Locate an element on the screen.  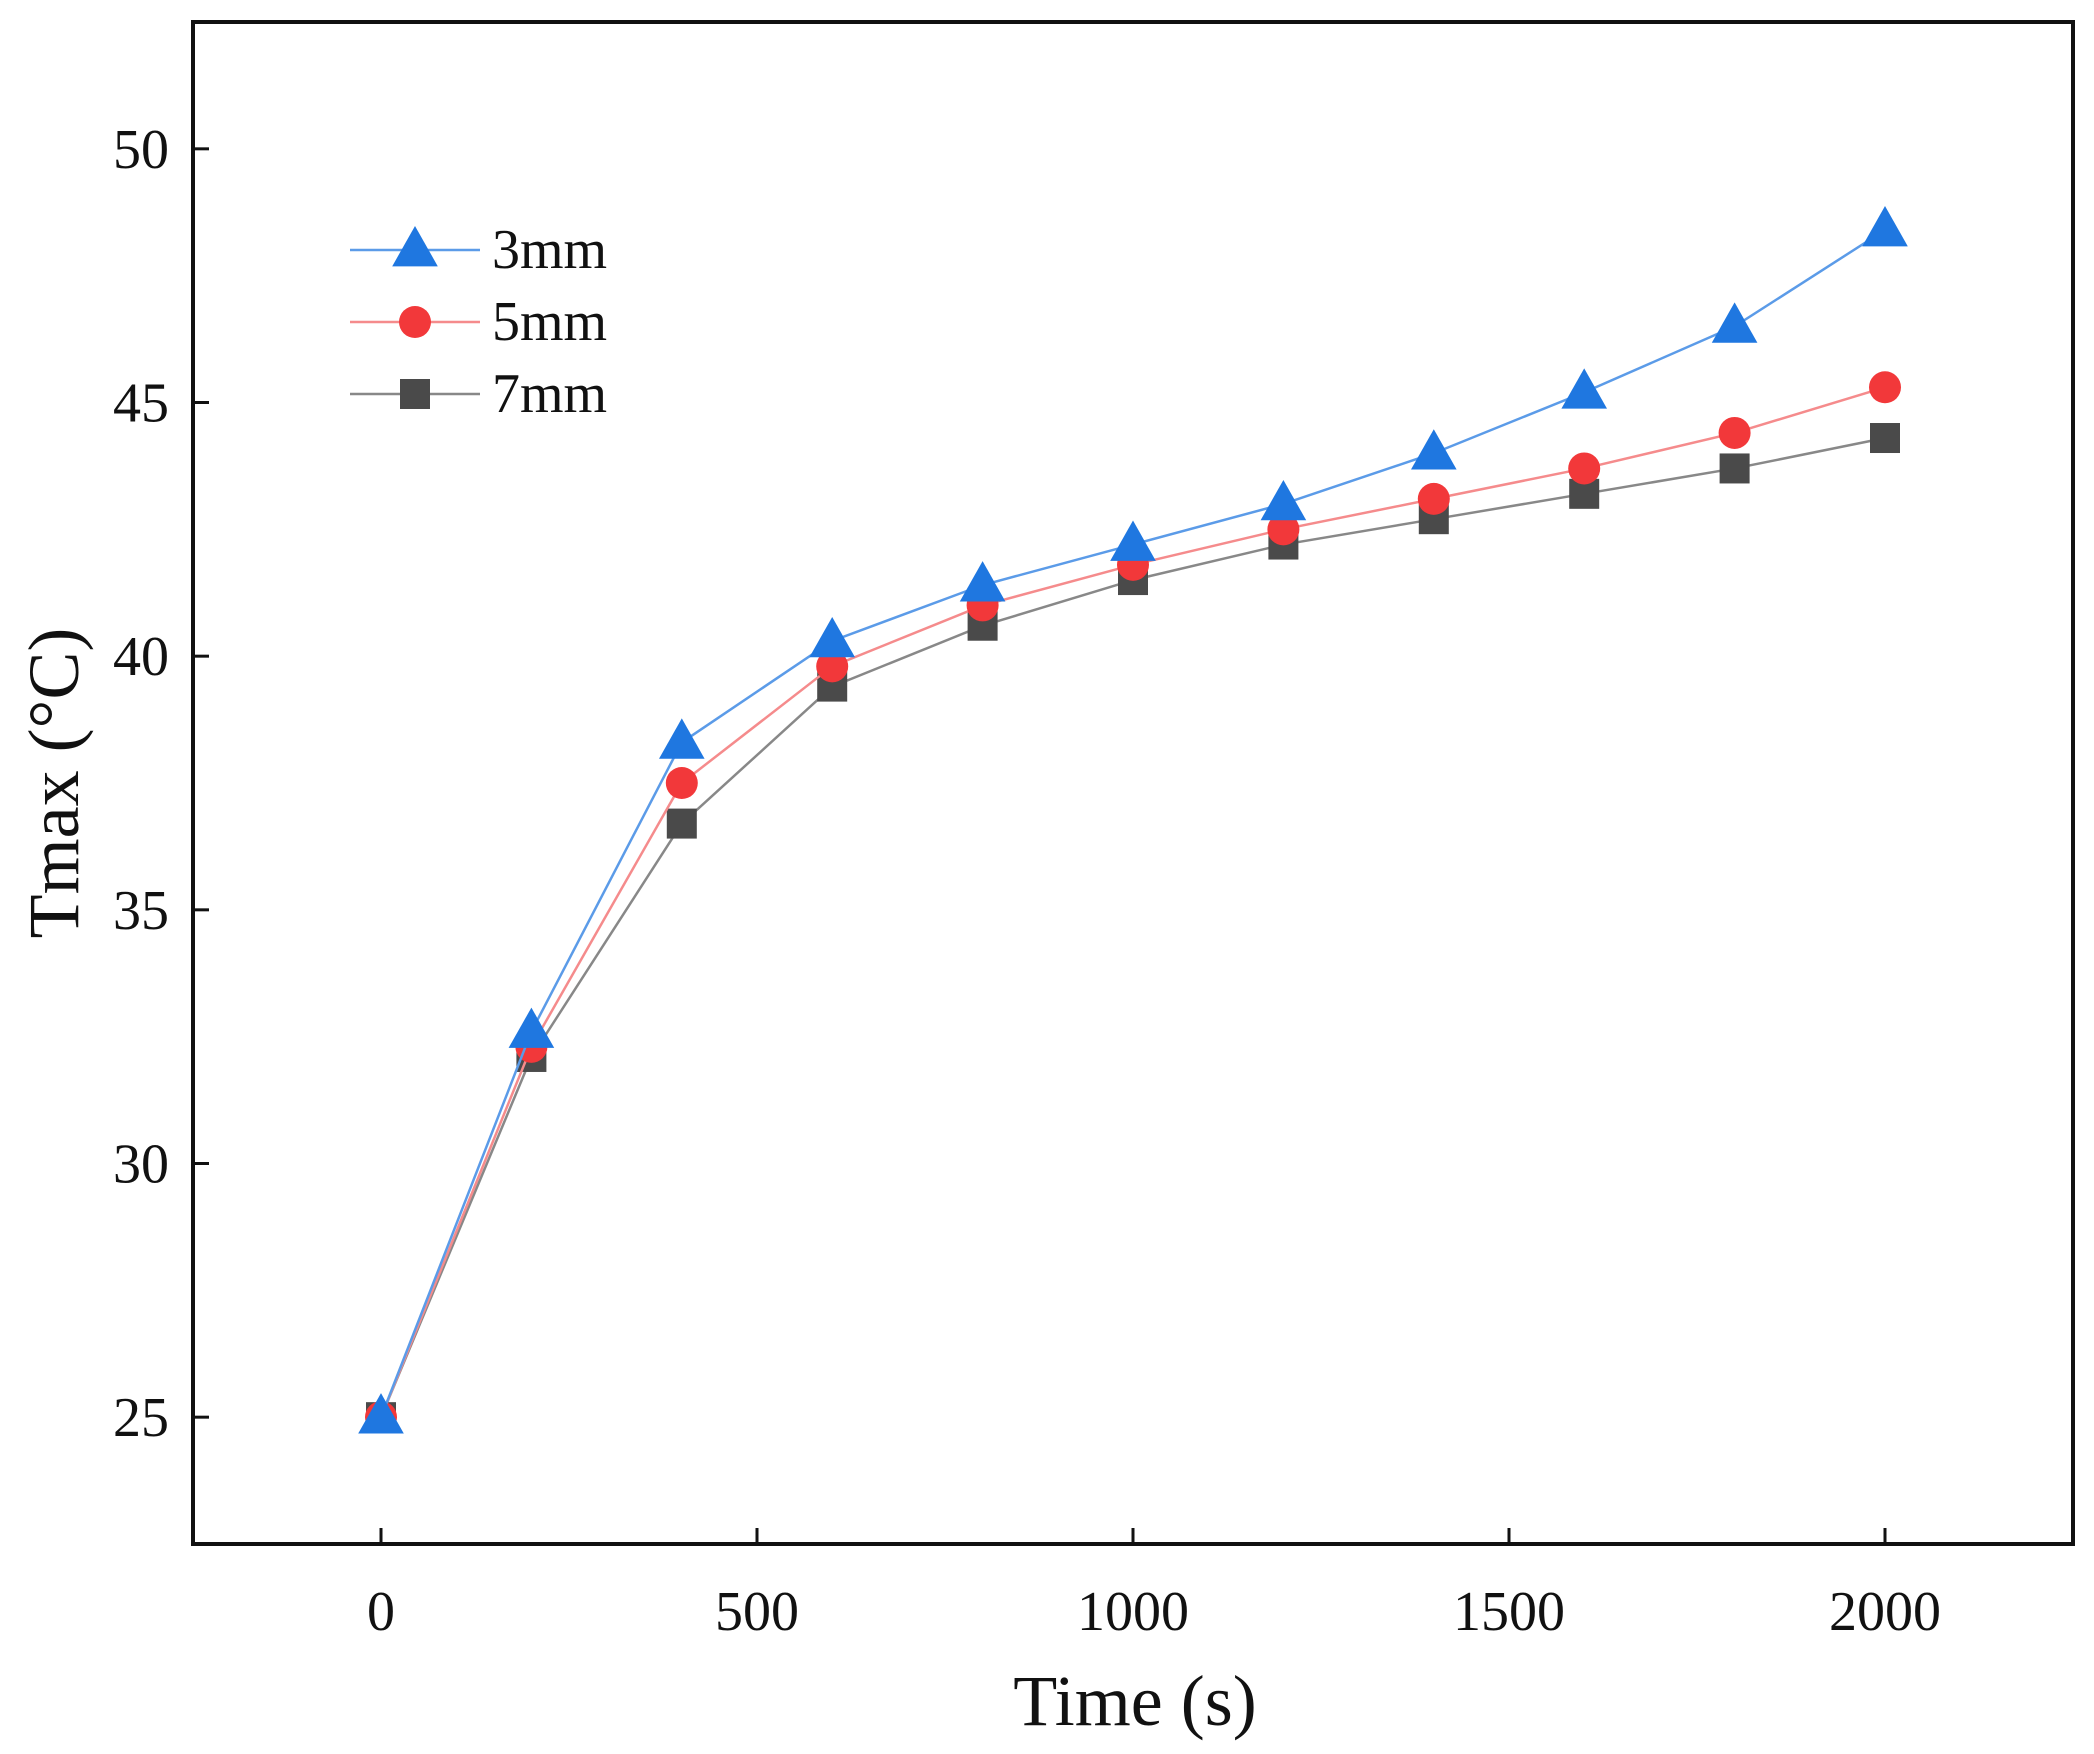
x-tick-label: 500 is located at coordinates (757, 1612).